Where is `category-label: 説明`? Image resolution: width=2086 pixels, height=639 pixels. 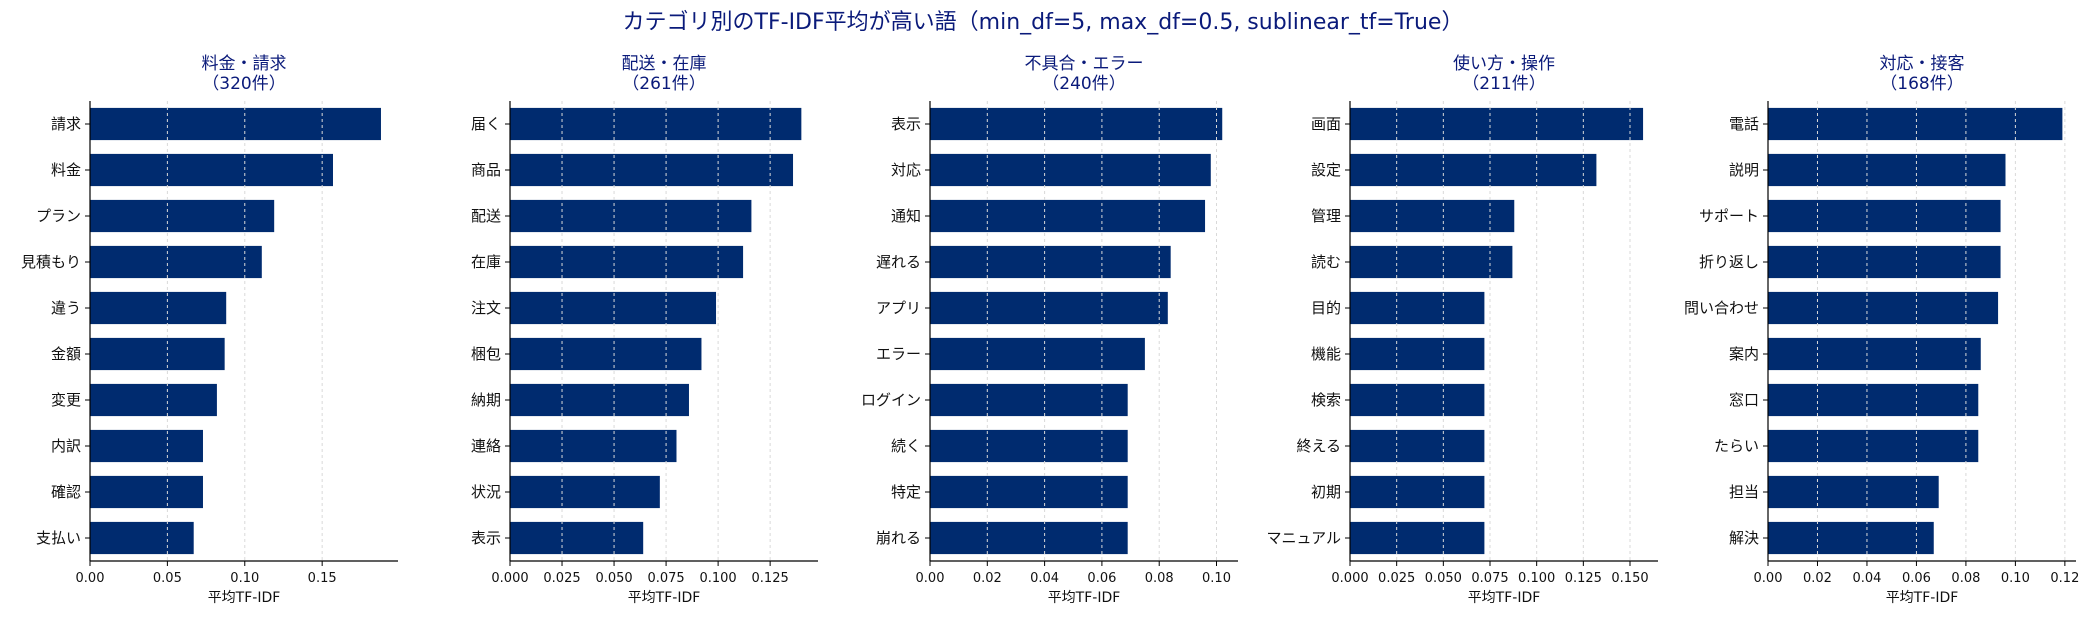
category-label: 説明 is located at coordinates (1744, 170).